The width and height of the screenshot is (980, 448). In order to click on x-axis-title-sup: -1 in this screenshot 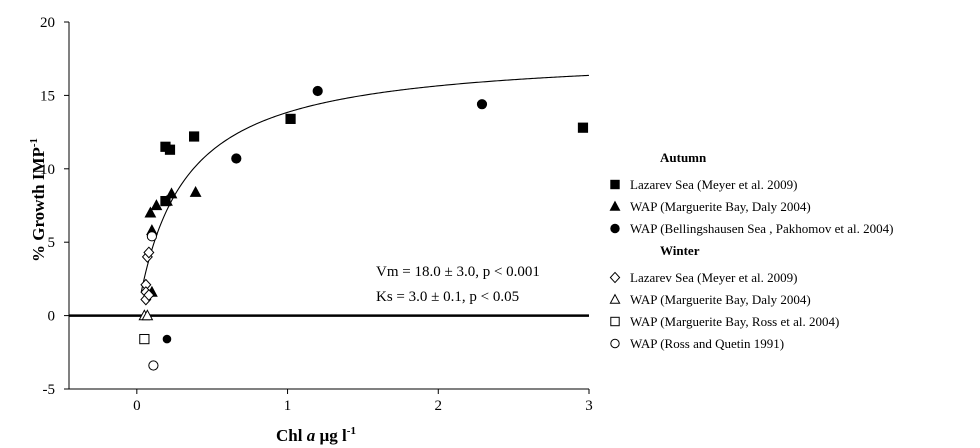, I will do `click(351, 431)`.